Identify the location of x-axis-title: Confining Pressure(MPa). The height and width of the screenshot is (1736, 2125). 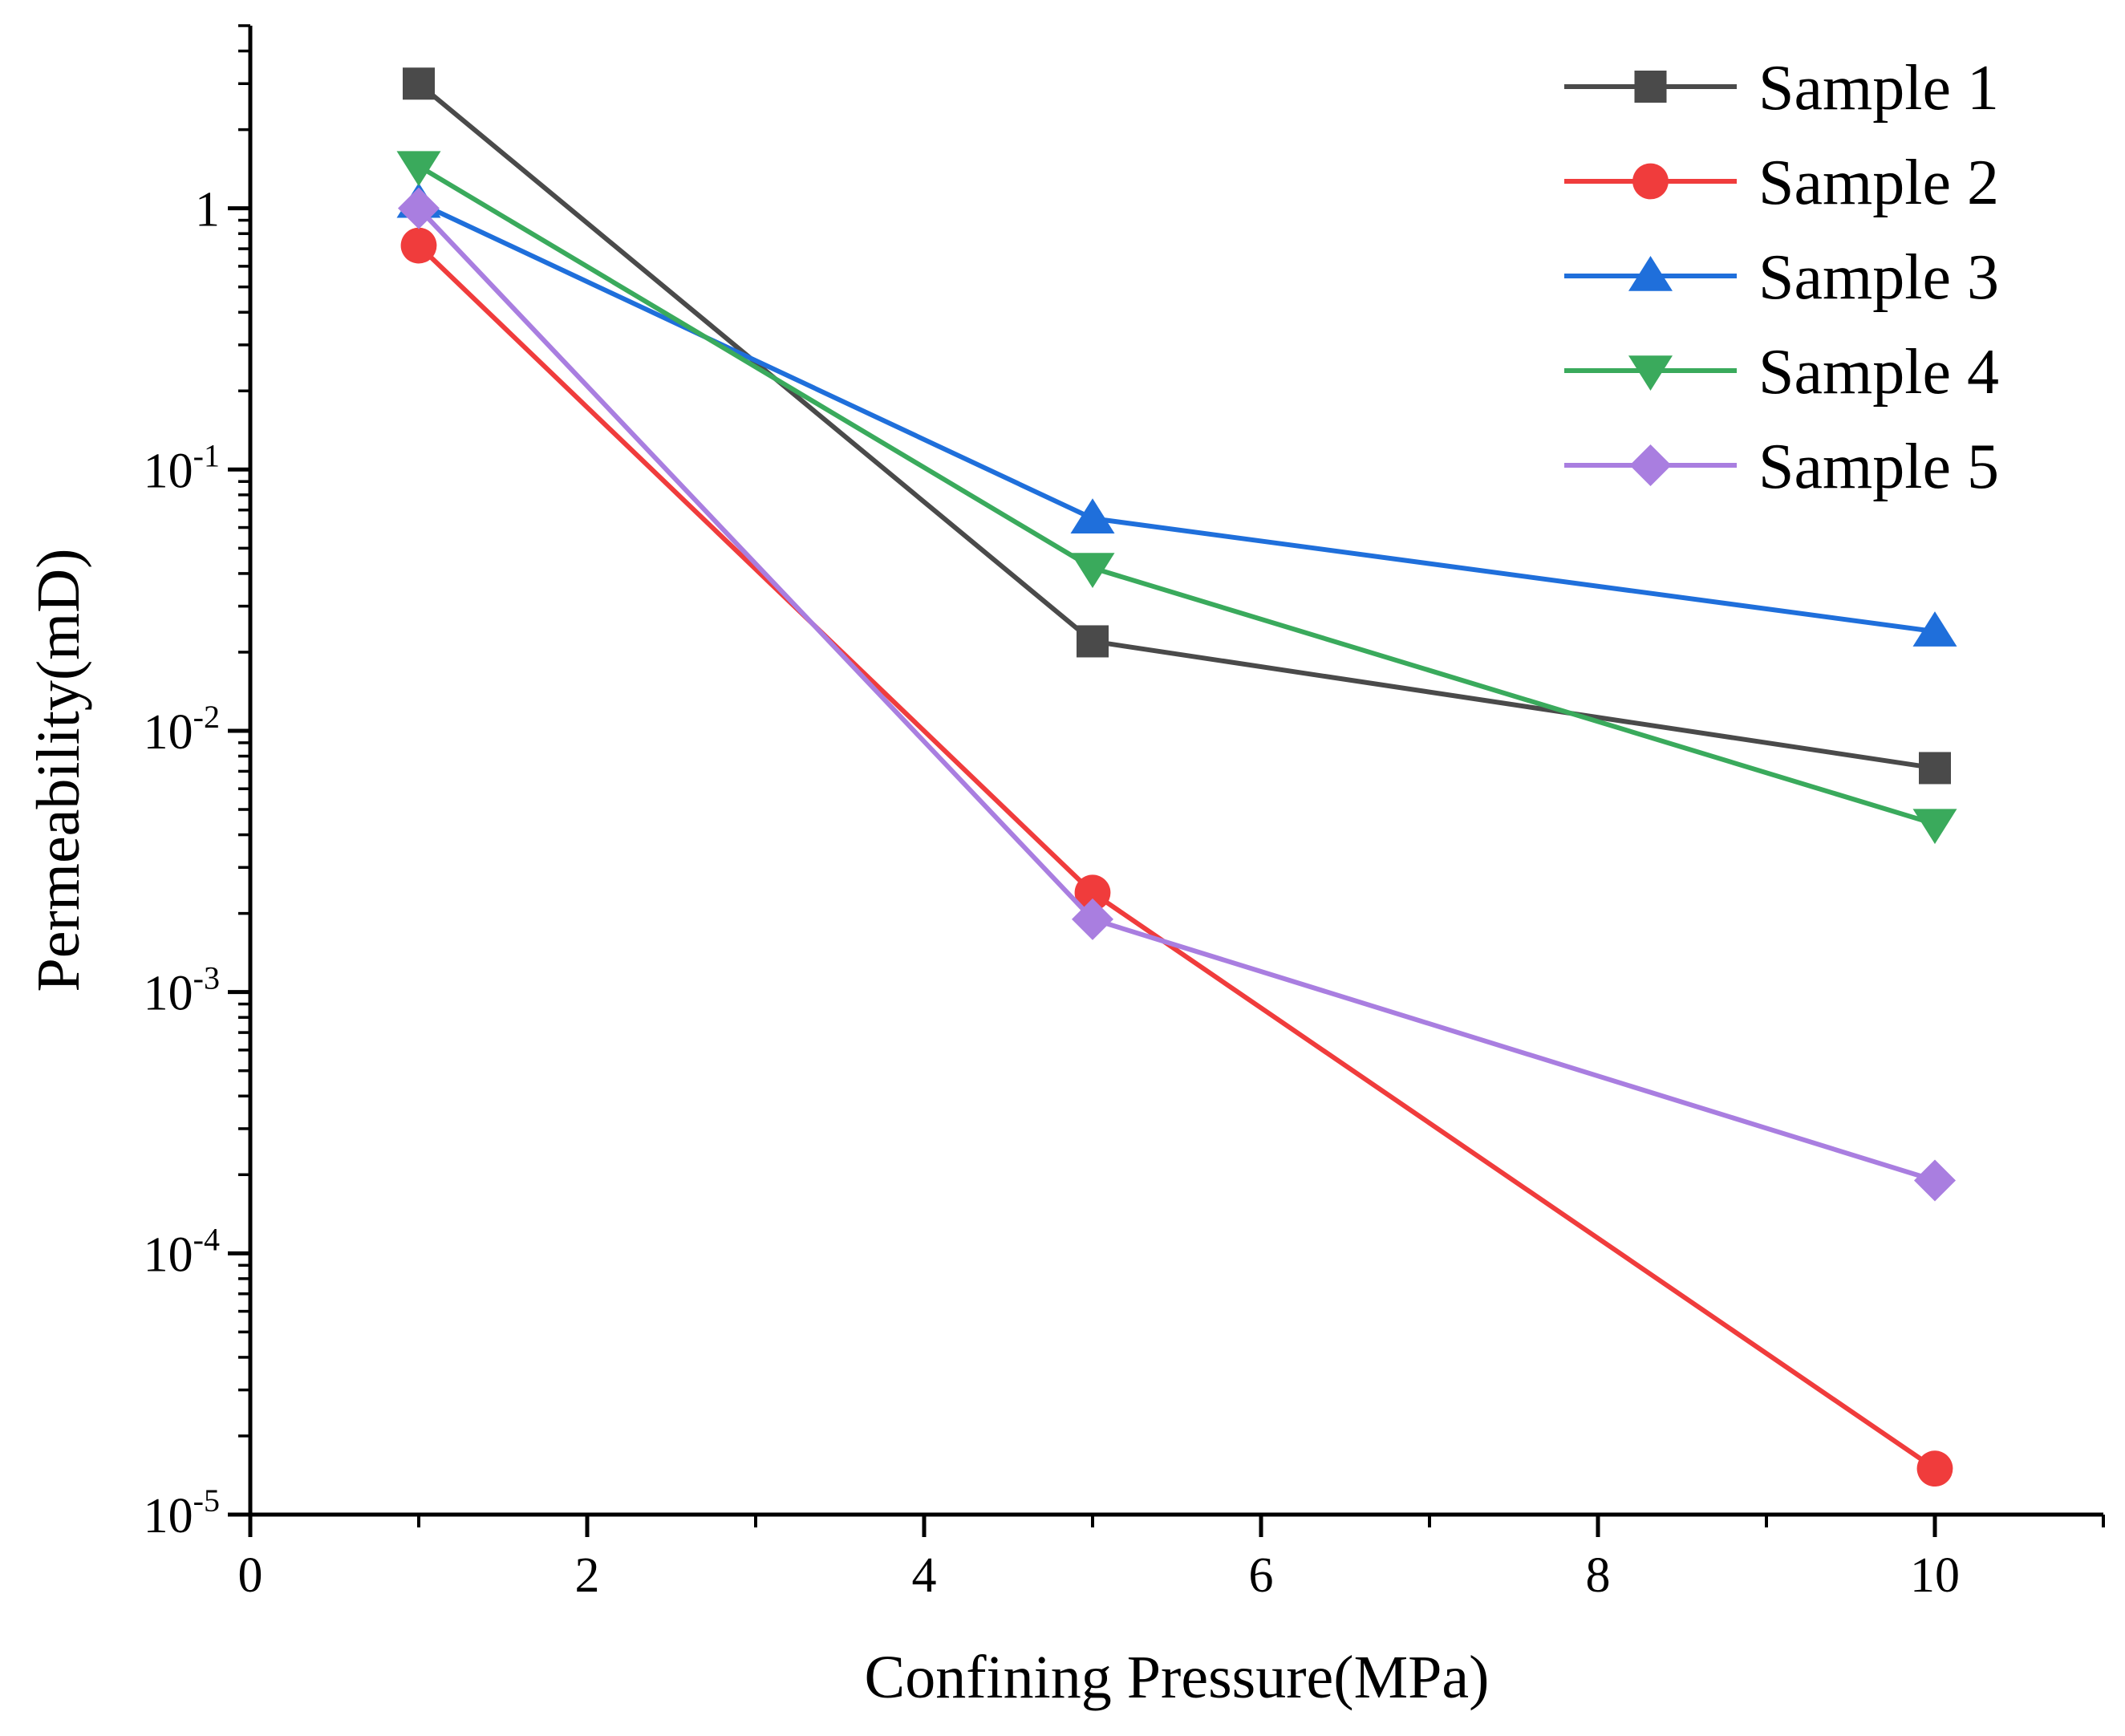
(1177, 1677).